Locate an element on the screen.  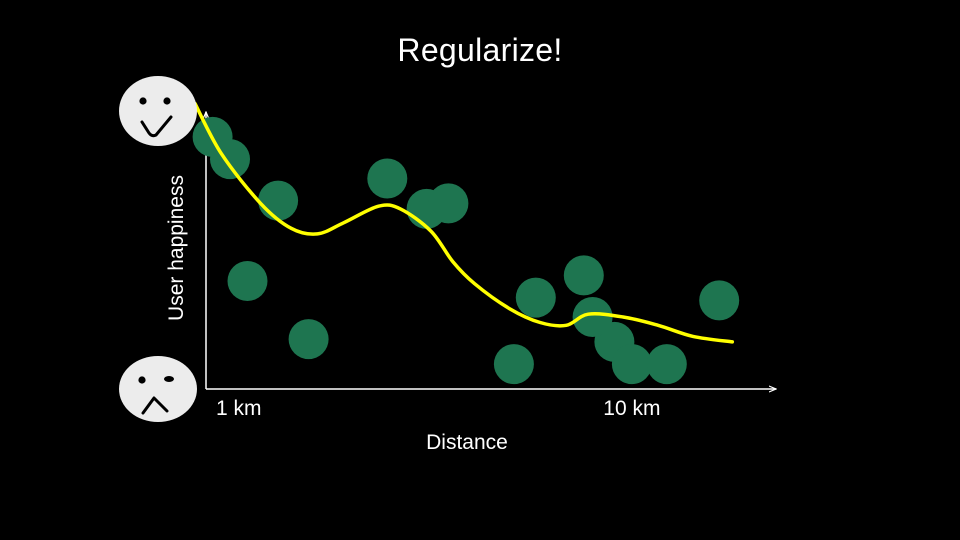
slide-title: Regularize! is located at coordinates (480, 50).